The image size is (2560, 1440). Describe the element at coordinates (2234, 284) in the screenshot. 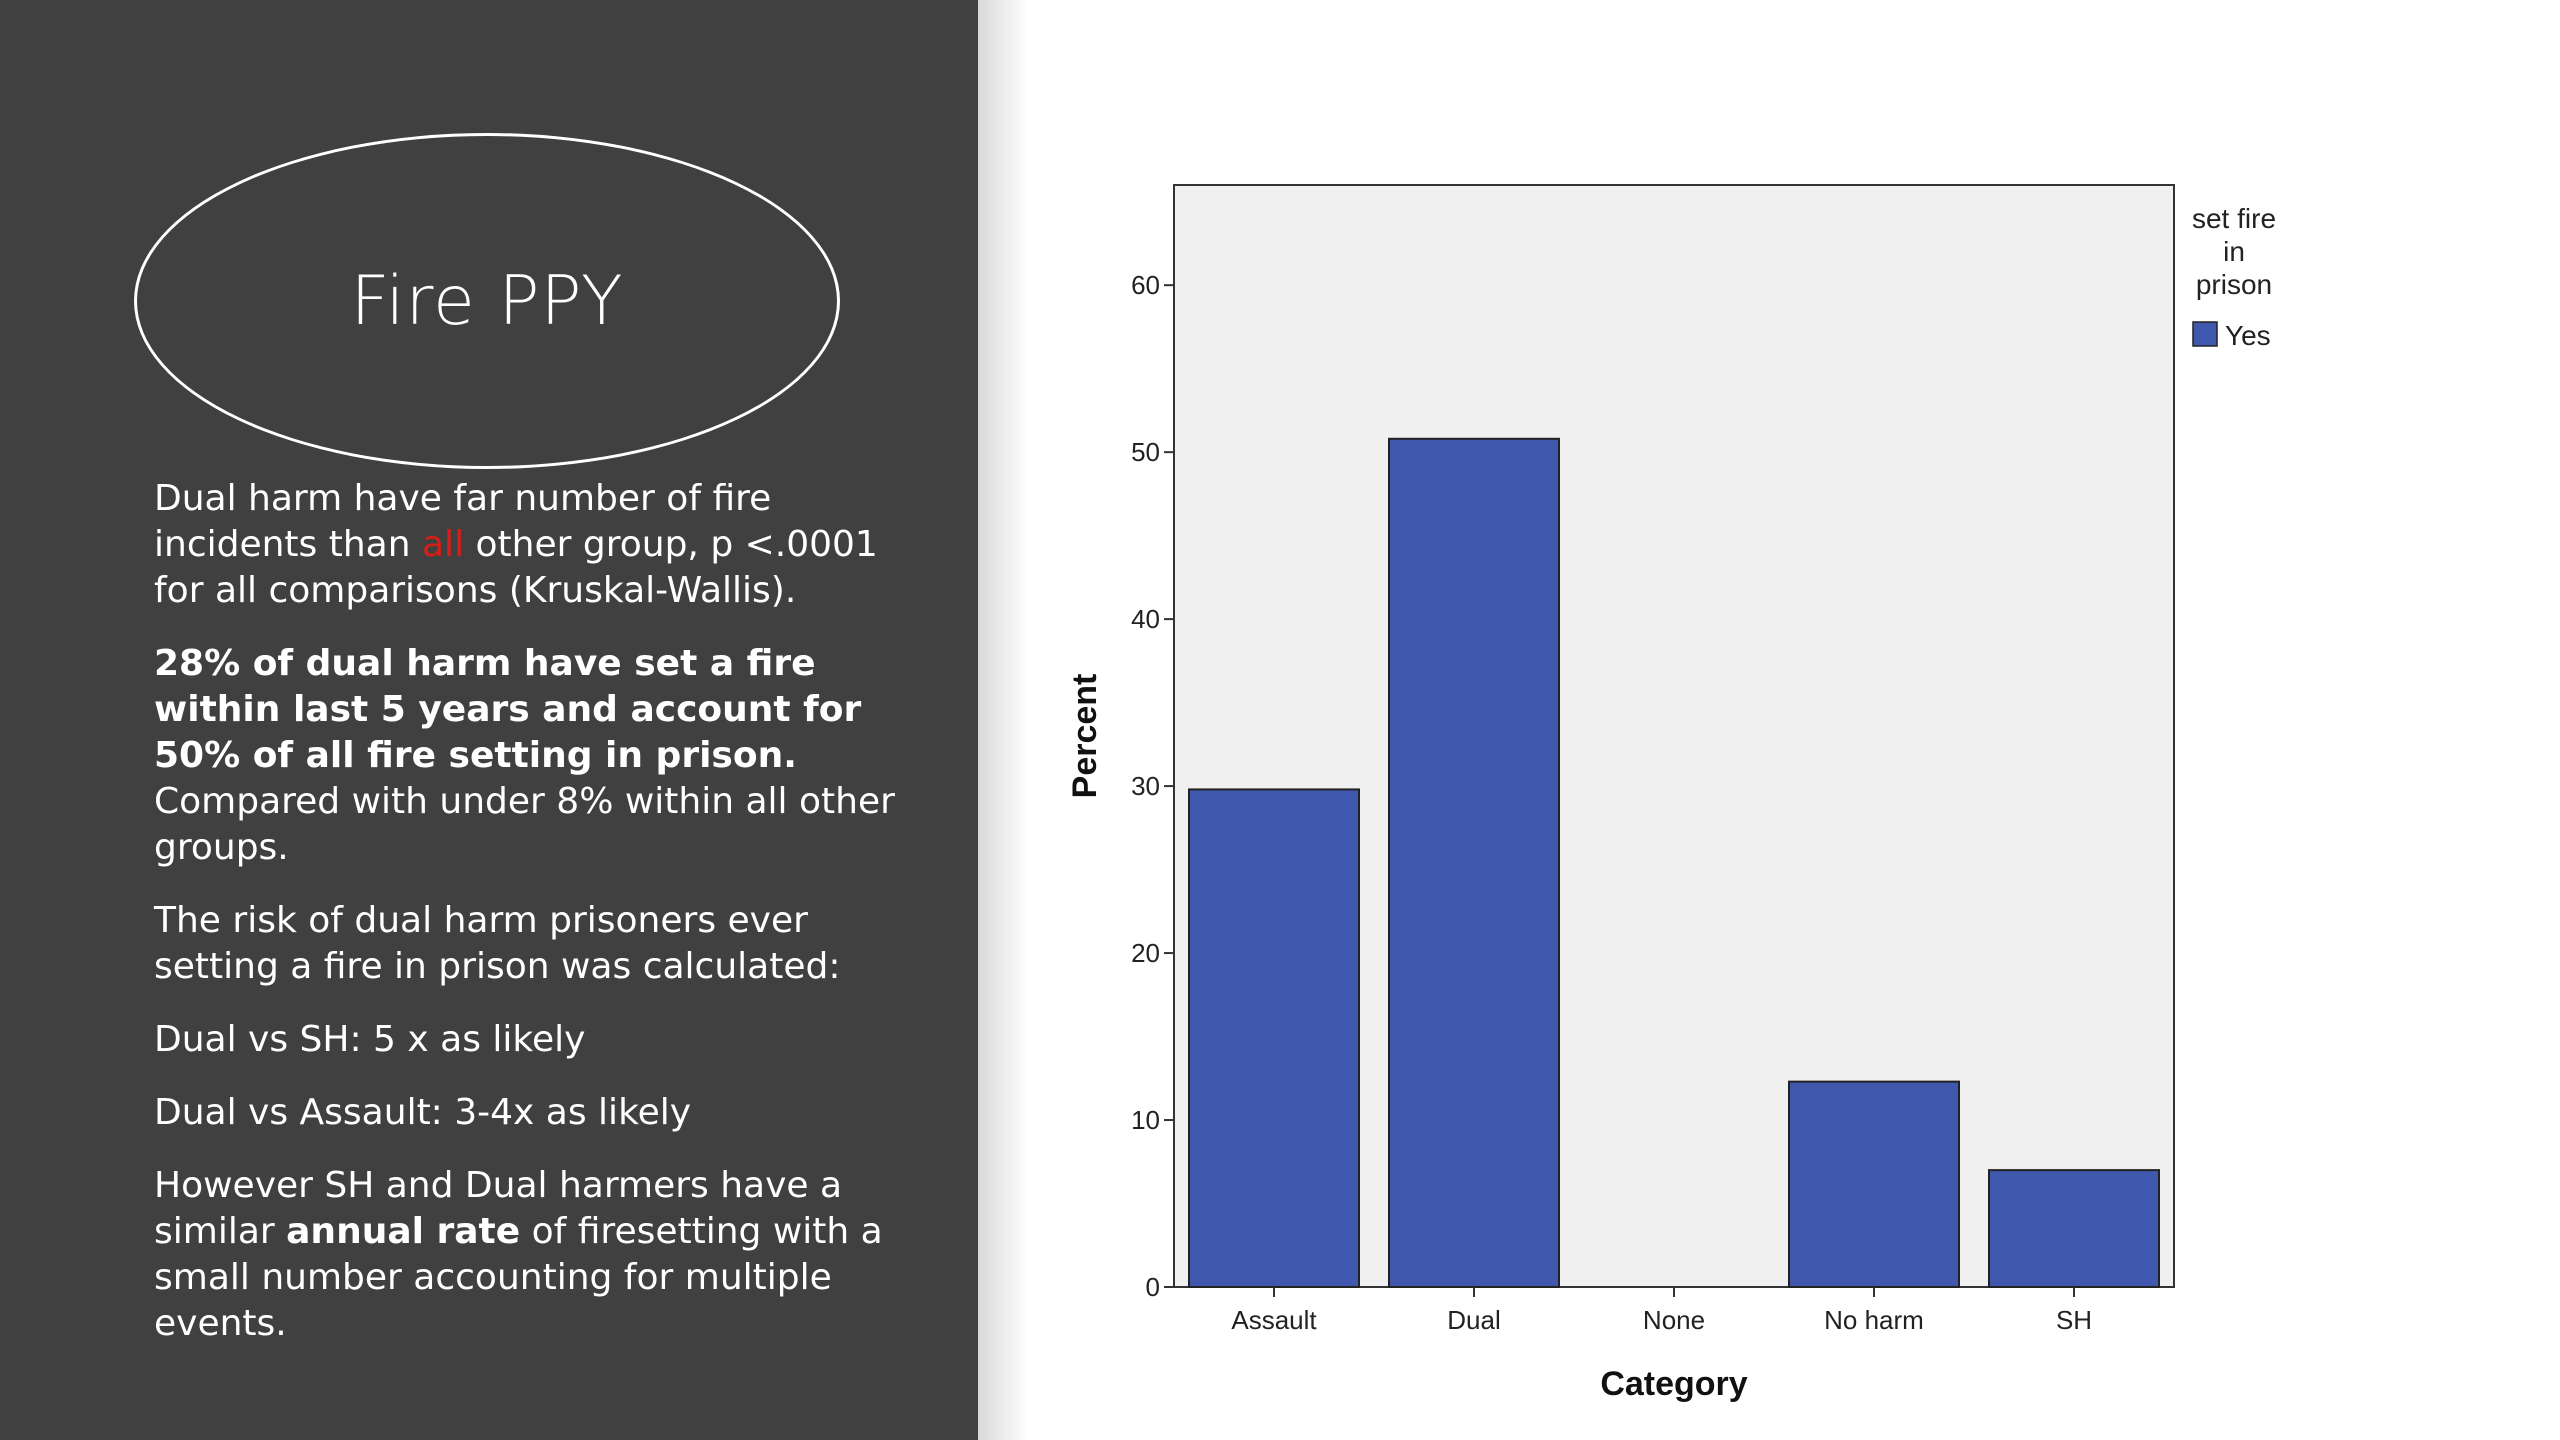

I see `legend-title-line: prison` at that location.